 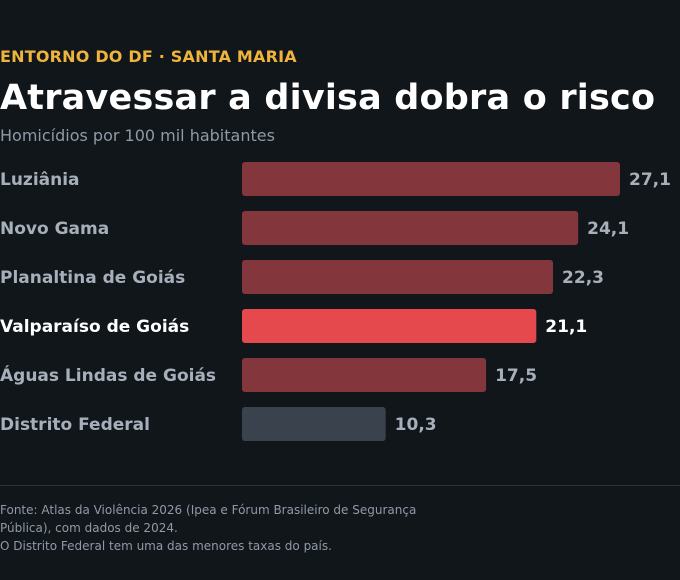 I want to click on bar-distrito-federal, so click(x=314, y=424).